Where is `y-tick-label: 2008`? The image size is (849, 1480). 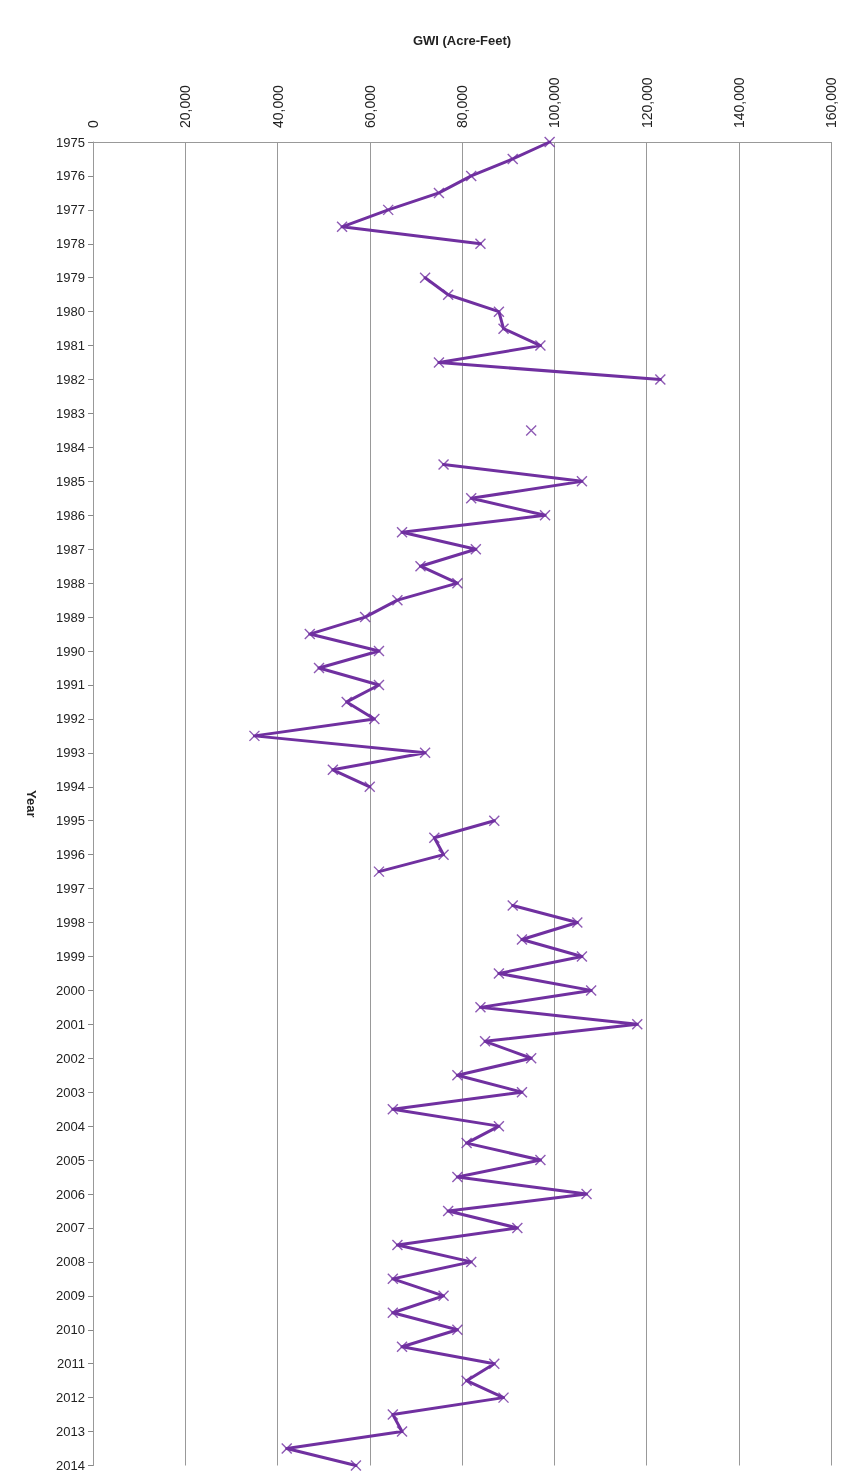 y-tick-label: 2008 is located at coordinates (70, 1262).